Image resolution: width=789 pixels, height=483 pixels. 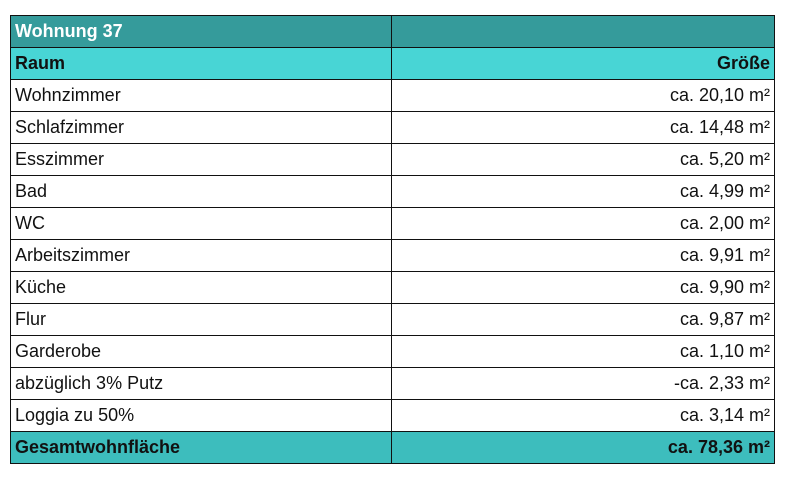 I want to click on room-size: ca. 14,48 m², so click(x=583, y=127).